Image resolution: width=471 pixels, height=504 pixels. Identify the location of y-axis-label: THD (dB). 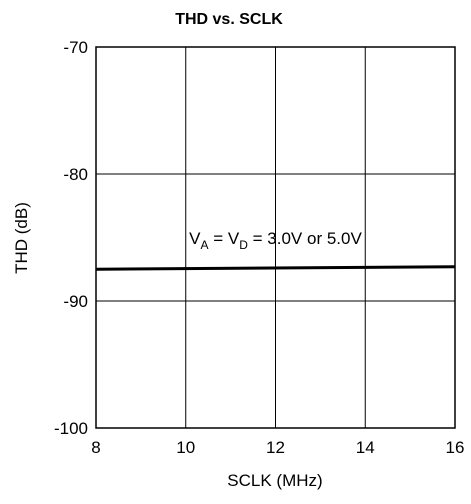
(21, 238).